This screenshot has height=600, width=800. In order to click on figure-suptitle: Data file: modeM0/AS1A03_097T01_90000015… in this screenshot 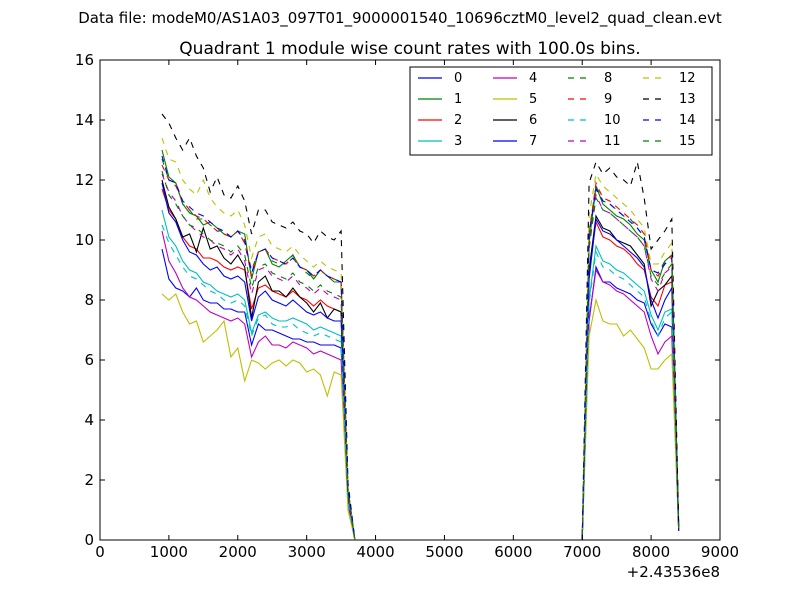, I will do `click(400, 18)`.